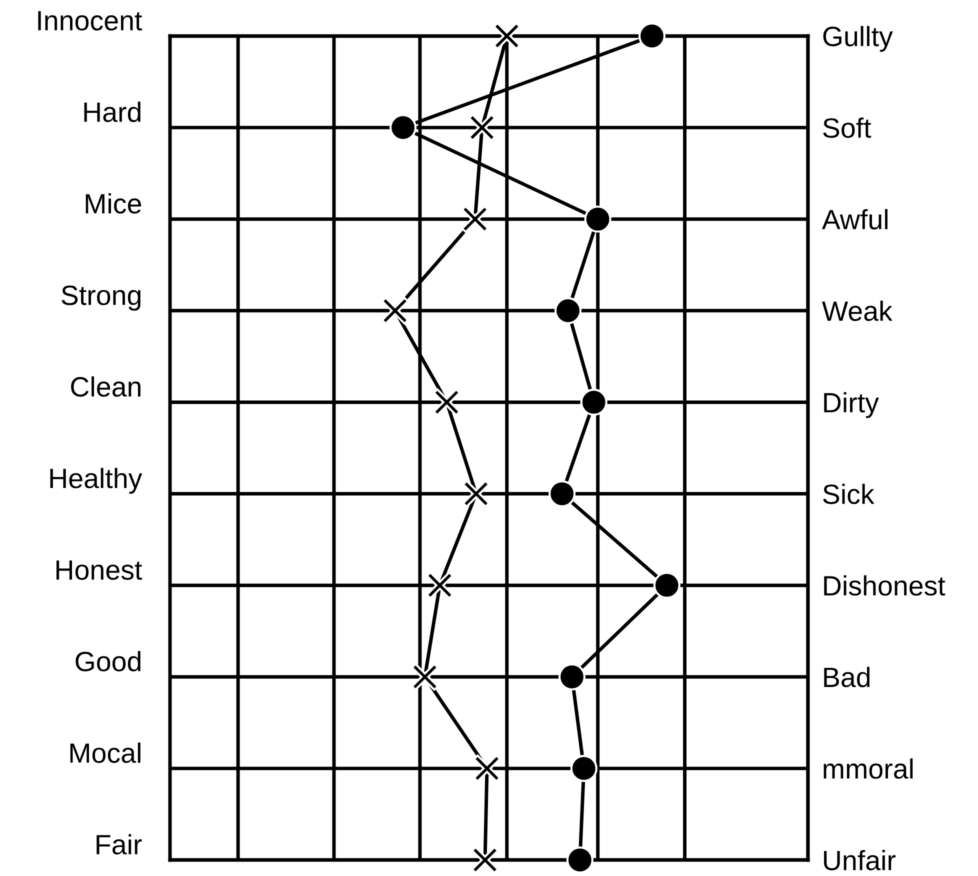  What do you see at coordinates (868, 768) in the screenshot?
I see `y2-tick-label: mmoral` at bounding box center [868, 768].